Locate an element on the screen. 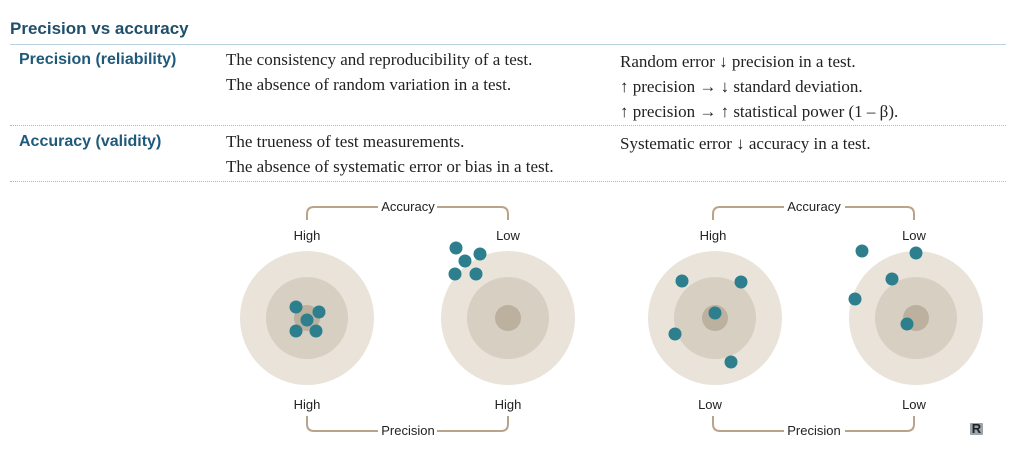 The width and height of the screenshot is (1018, 457). note-line: Random error ↓ precision in a test. is located at coordinates (738, 61).